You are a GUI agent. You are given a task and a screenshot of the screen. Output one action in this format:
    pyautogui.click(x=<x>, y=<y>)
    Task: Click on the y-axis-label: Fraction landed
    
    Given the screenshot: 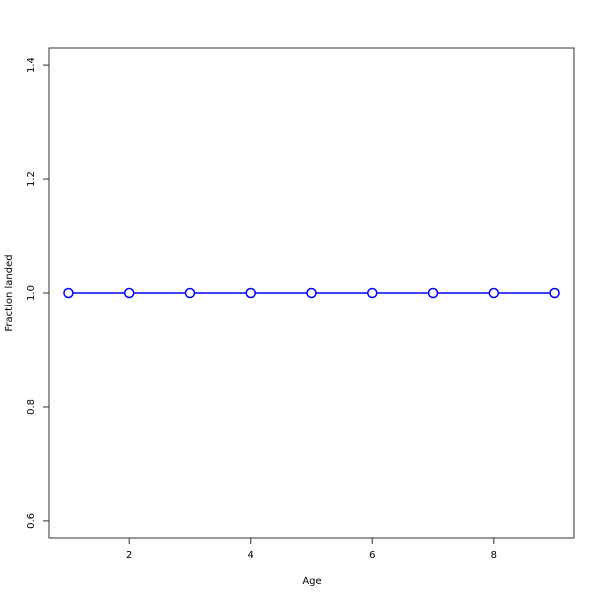 What is the action you would take?
    pyautogui.click(x=9, y=292)
    